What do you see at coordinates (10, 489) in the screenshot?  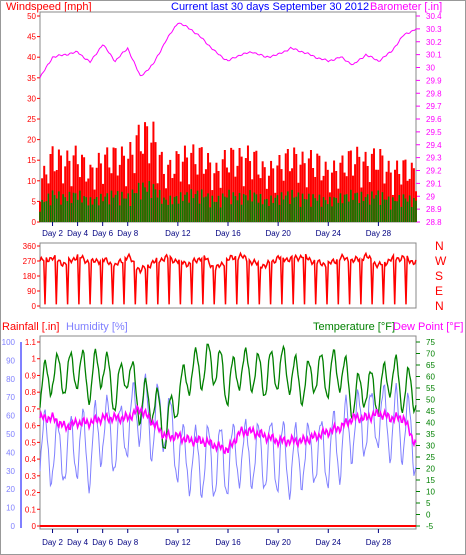 I see `humidity-tick-label: 20` at bounding box center [10, 489].